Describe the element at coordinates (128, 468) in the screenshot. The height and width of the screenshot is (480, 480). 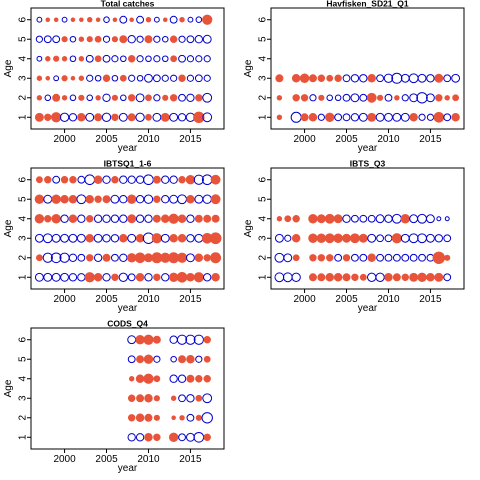
I see `x-axis-label: year` at that location.